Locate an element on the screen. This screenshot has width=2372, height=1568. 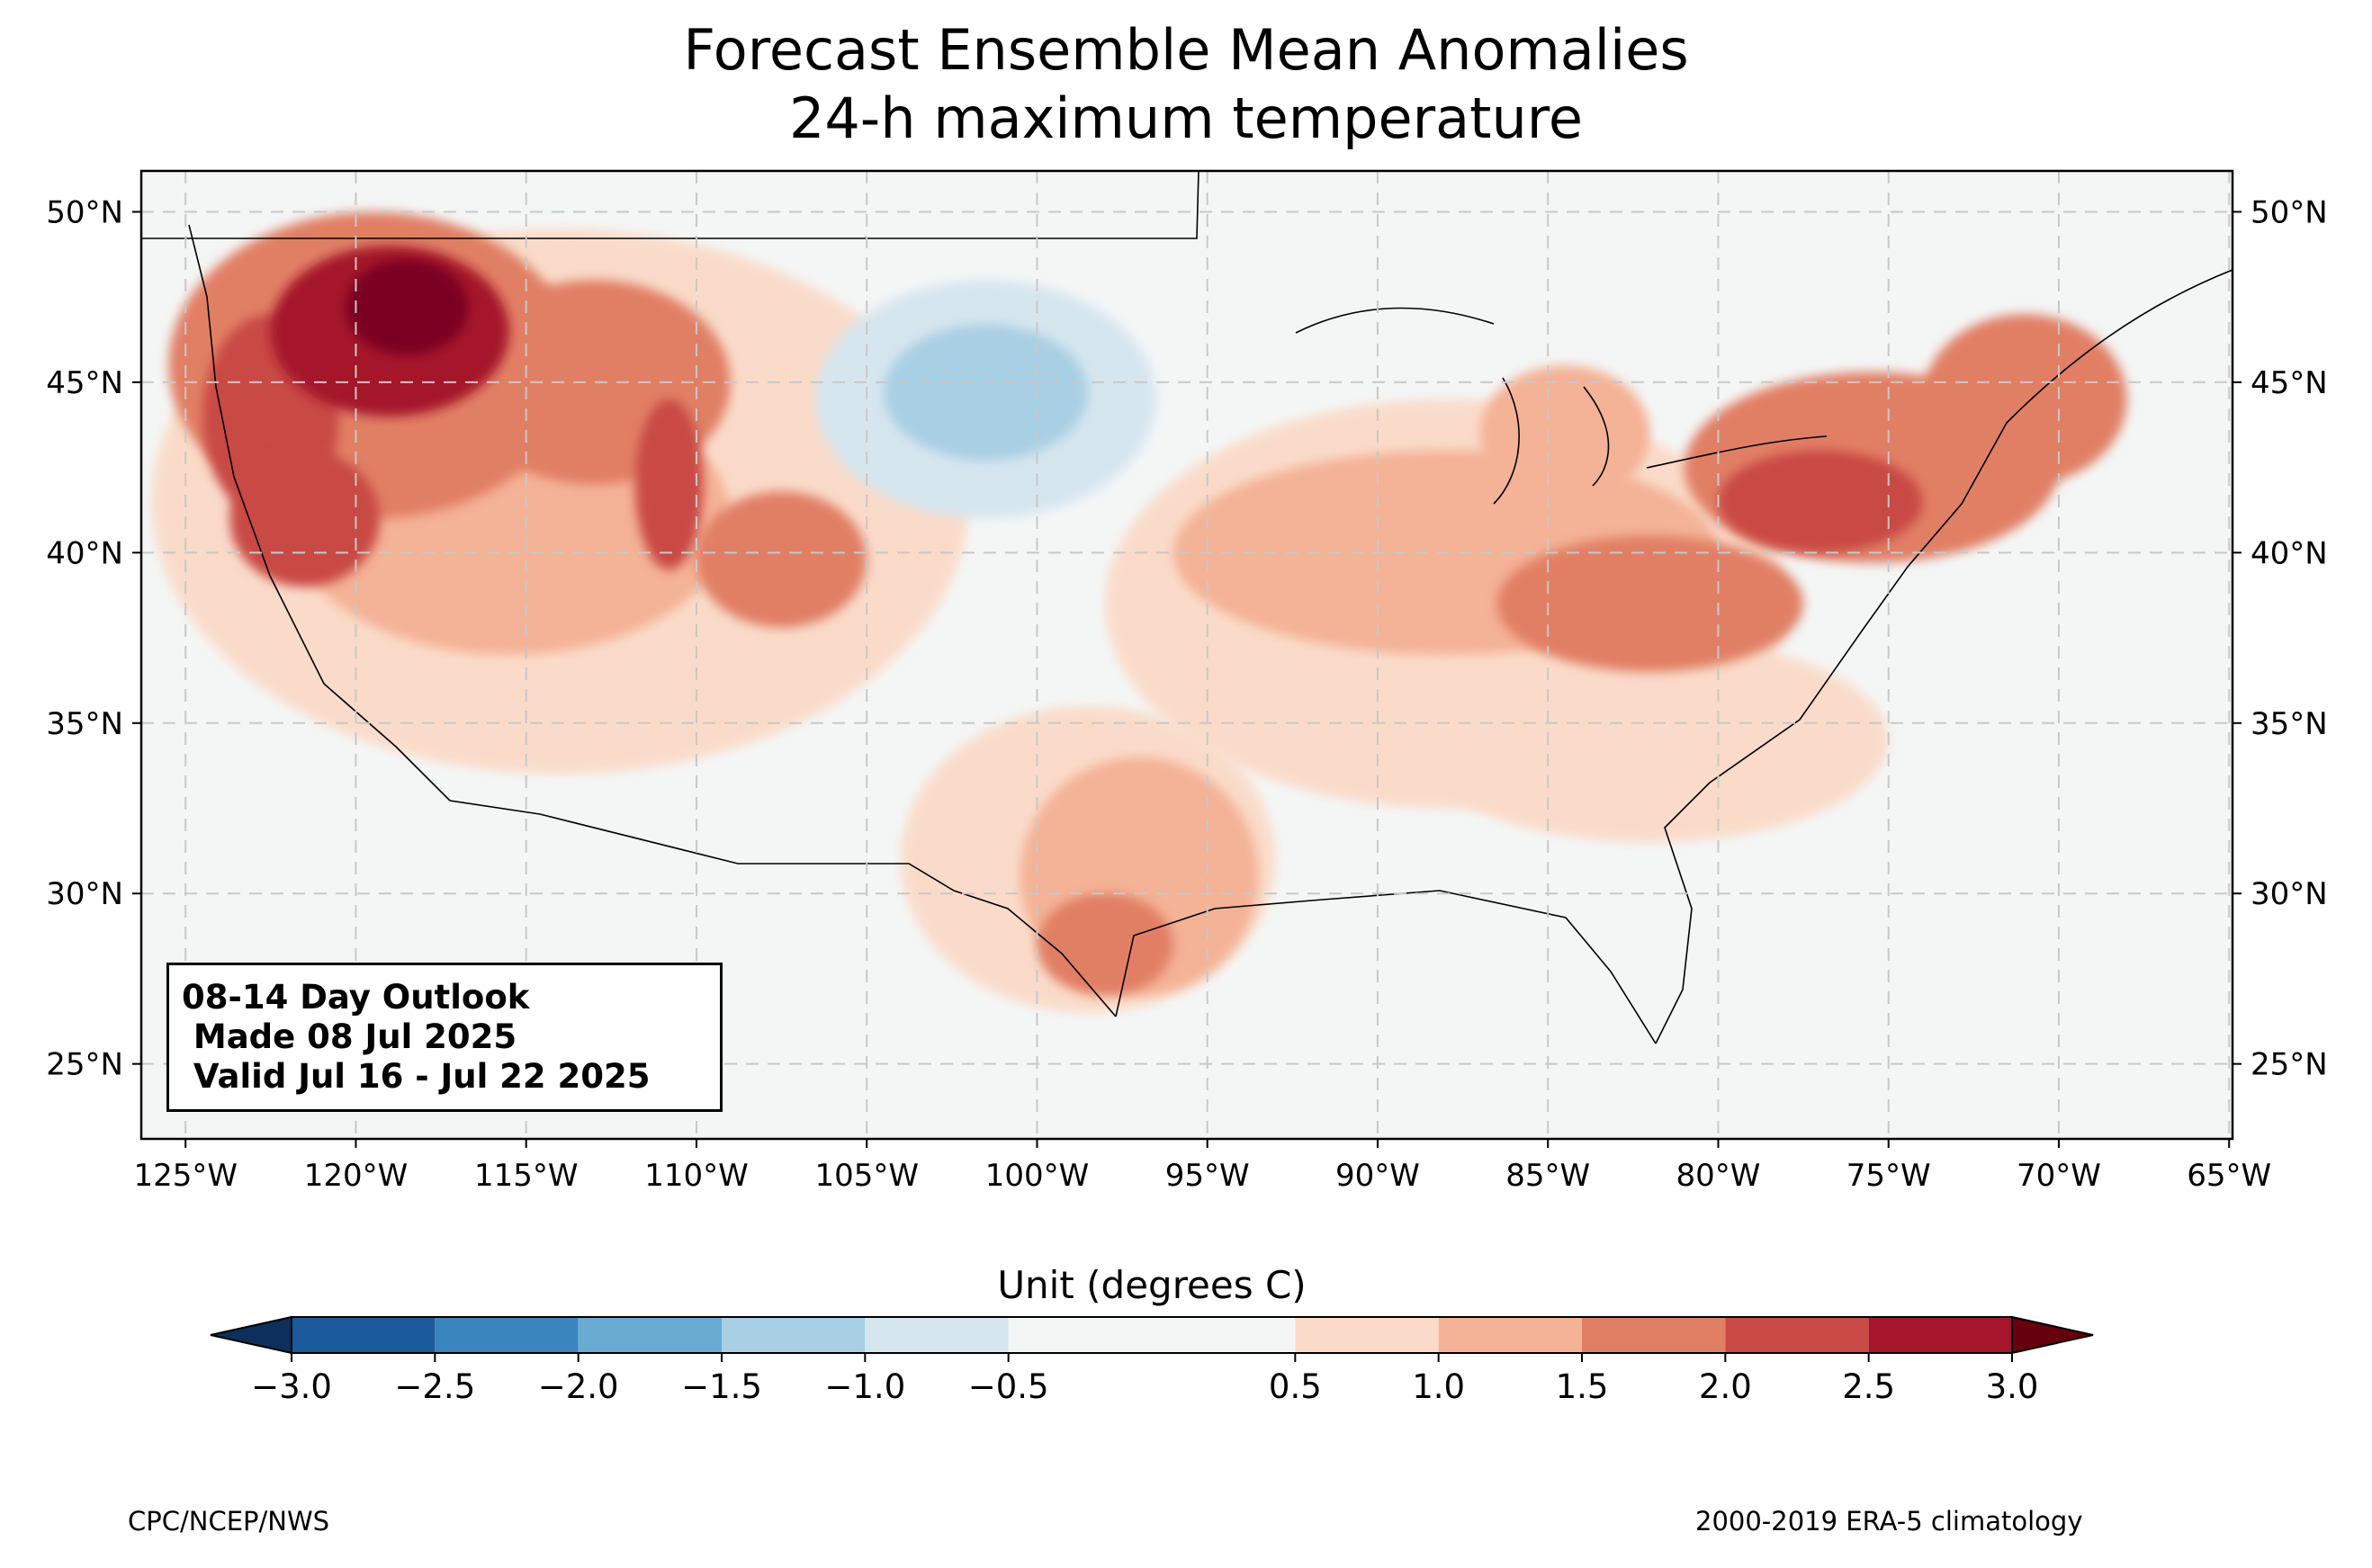
lat-tick-label-left: 35°N is located at coordinates (85, 724).